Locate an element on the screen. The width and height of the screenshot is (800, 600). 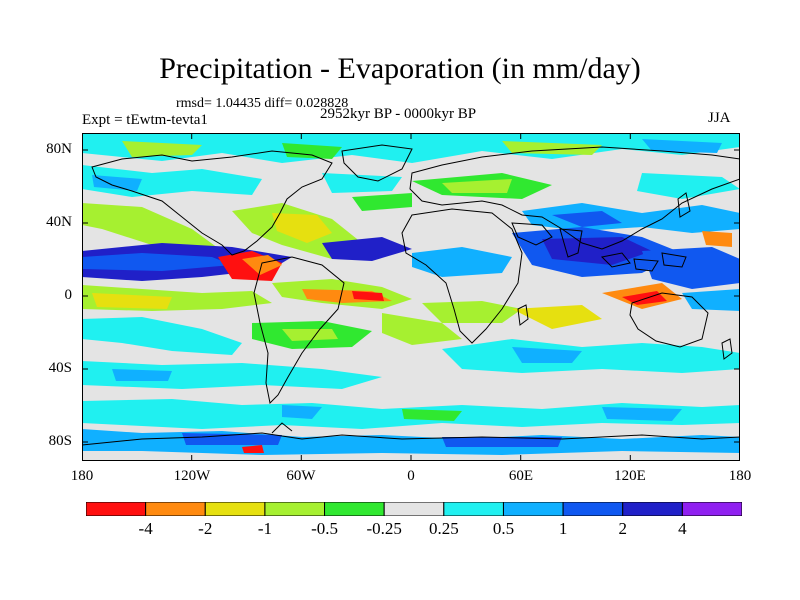
colorbar is located at coordinates (414, 509).